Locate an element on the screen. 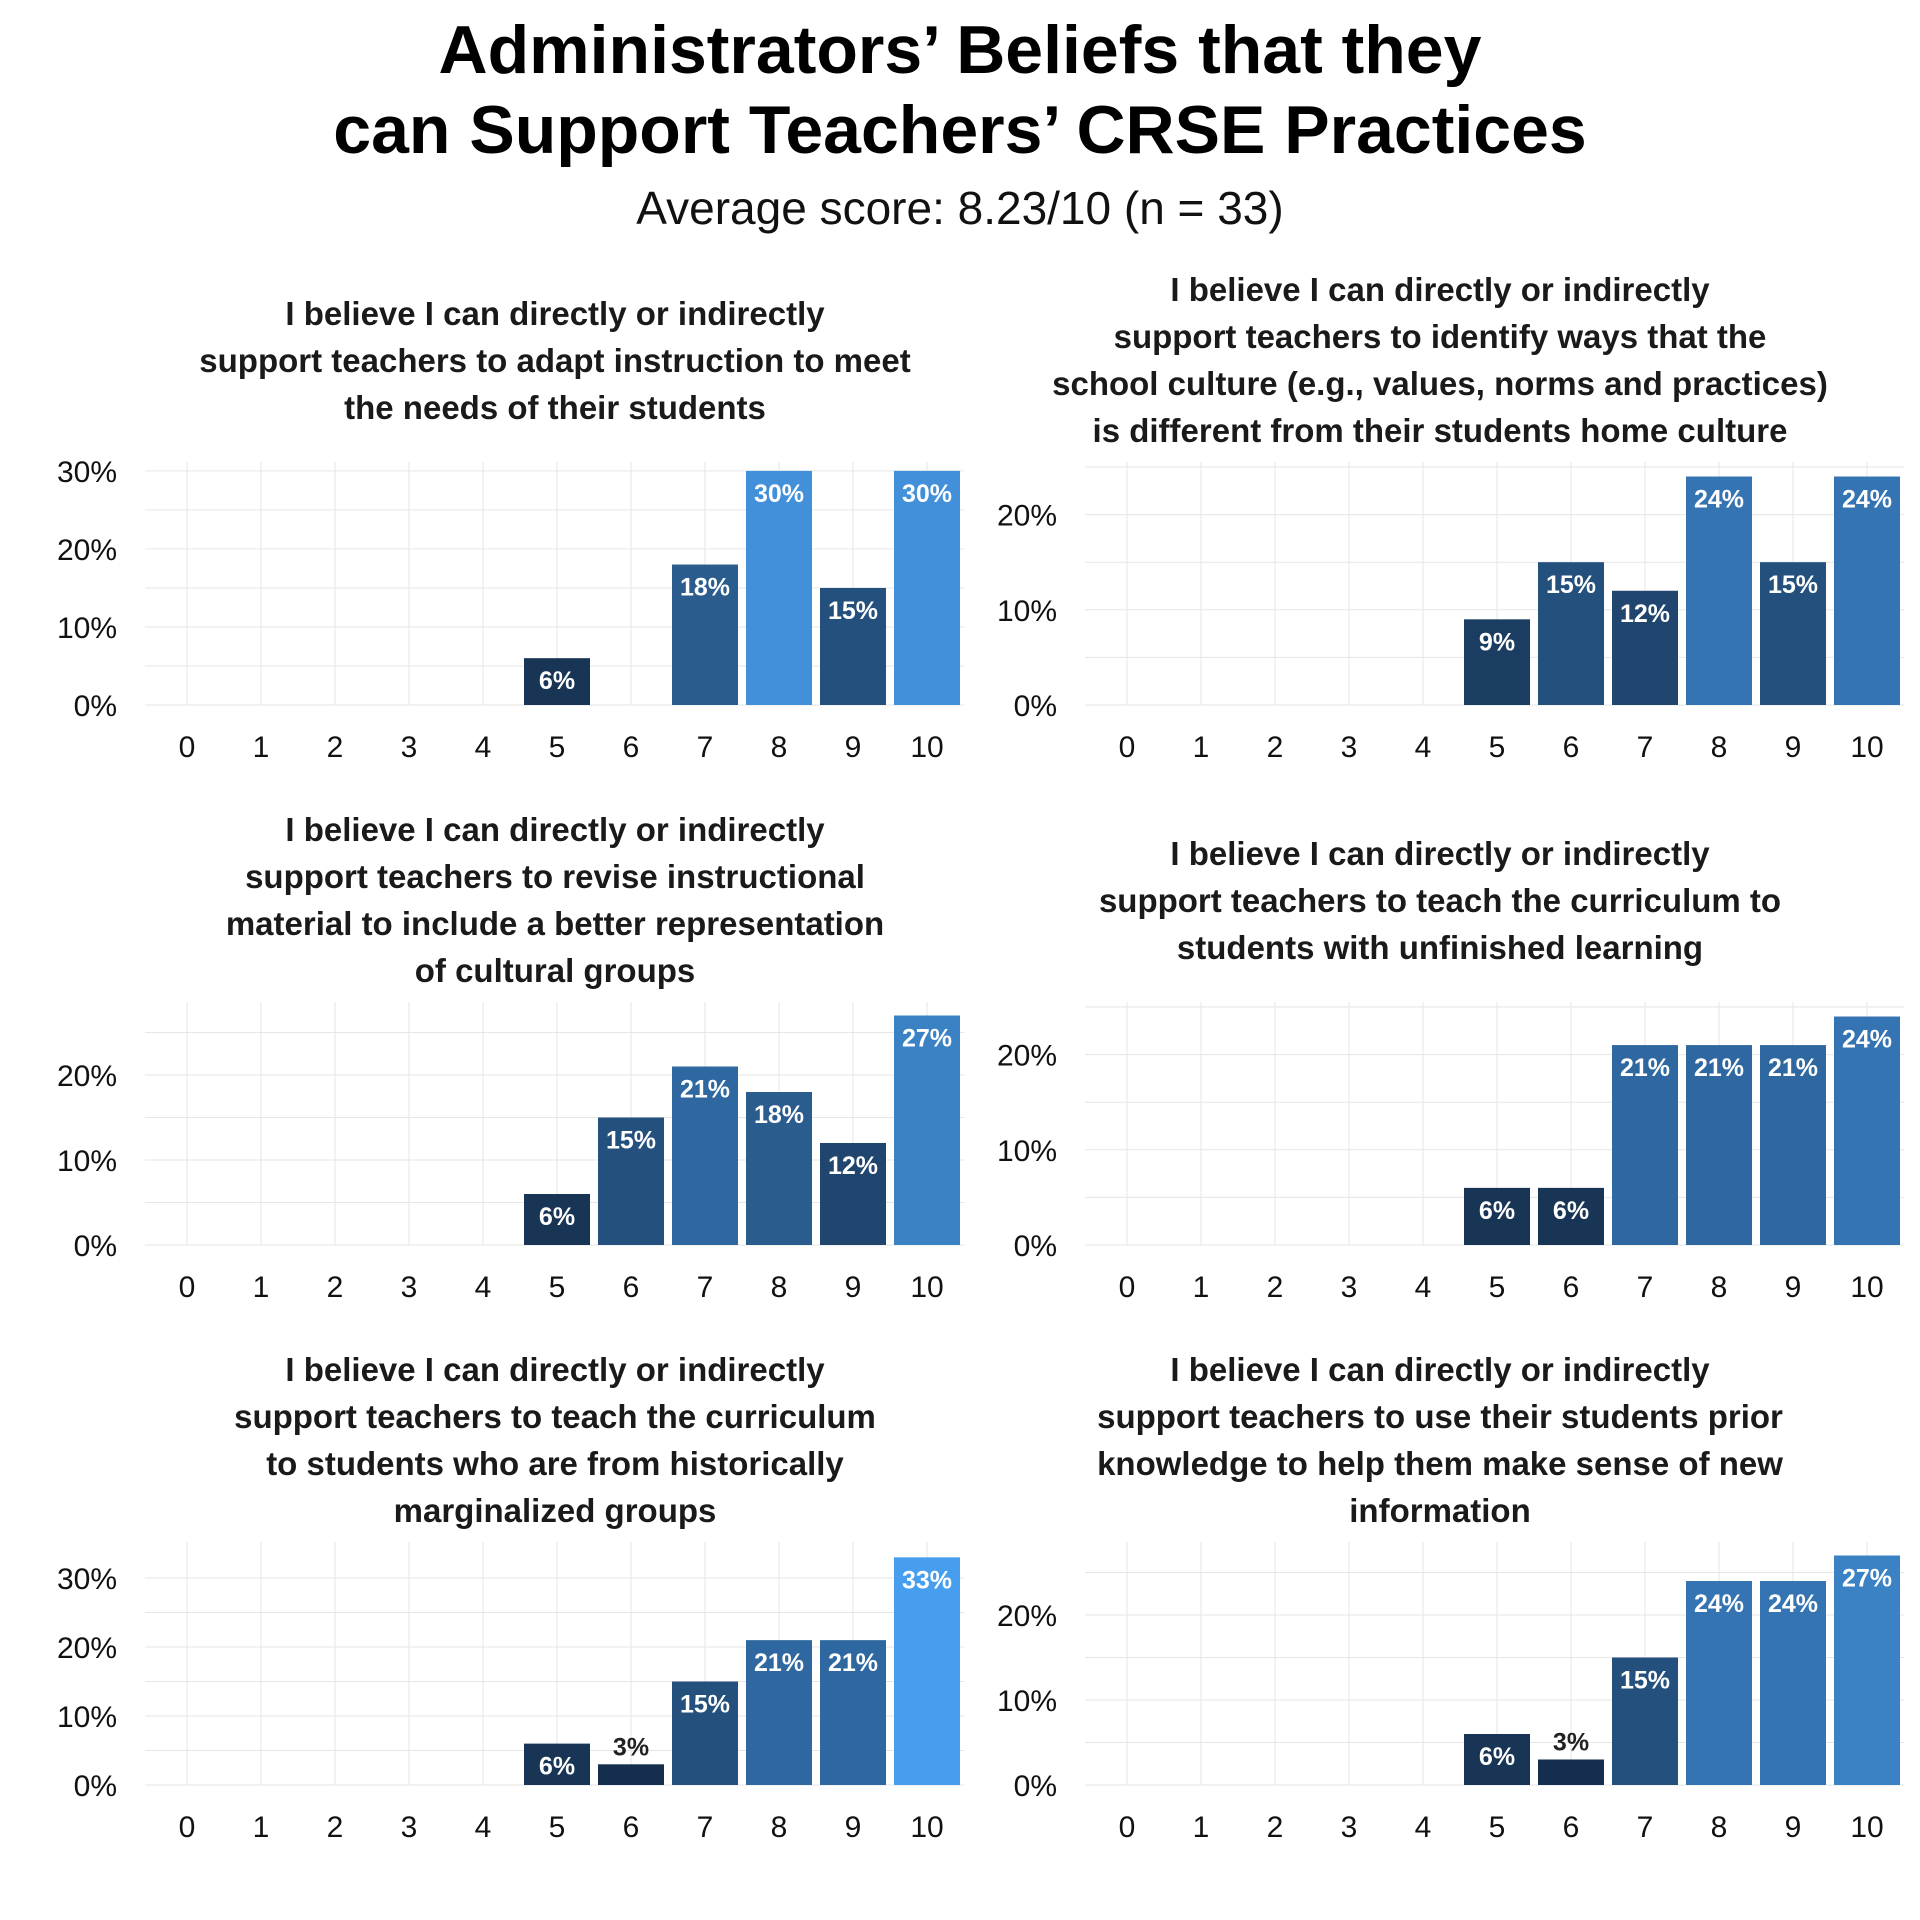 This screenshot has width=1920, height=1920. data-label: 27% is located at coordinates (1867, 1579).